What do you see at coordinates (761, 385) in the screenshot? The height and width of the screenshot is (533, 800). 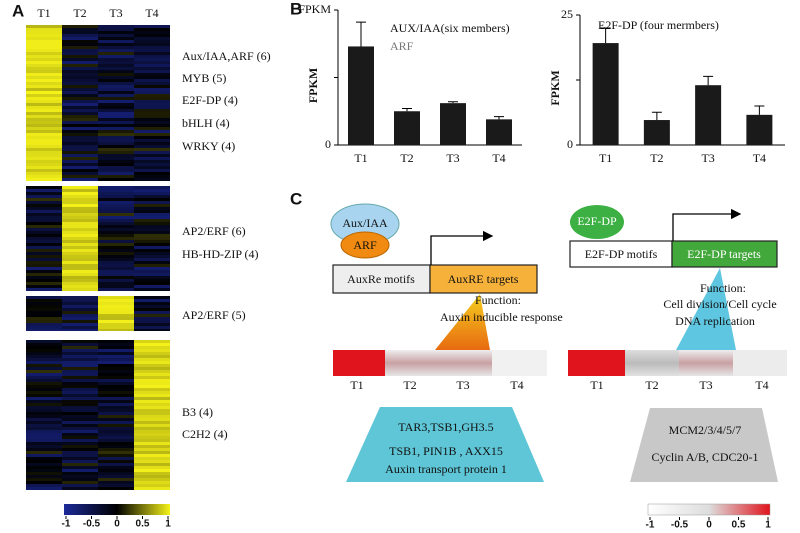 I see `column-label: T4` at bounding box center [761, 385].